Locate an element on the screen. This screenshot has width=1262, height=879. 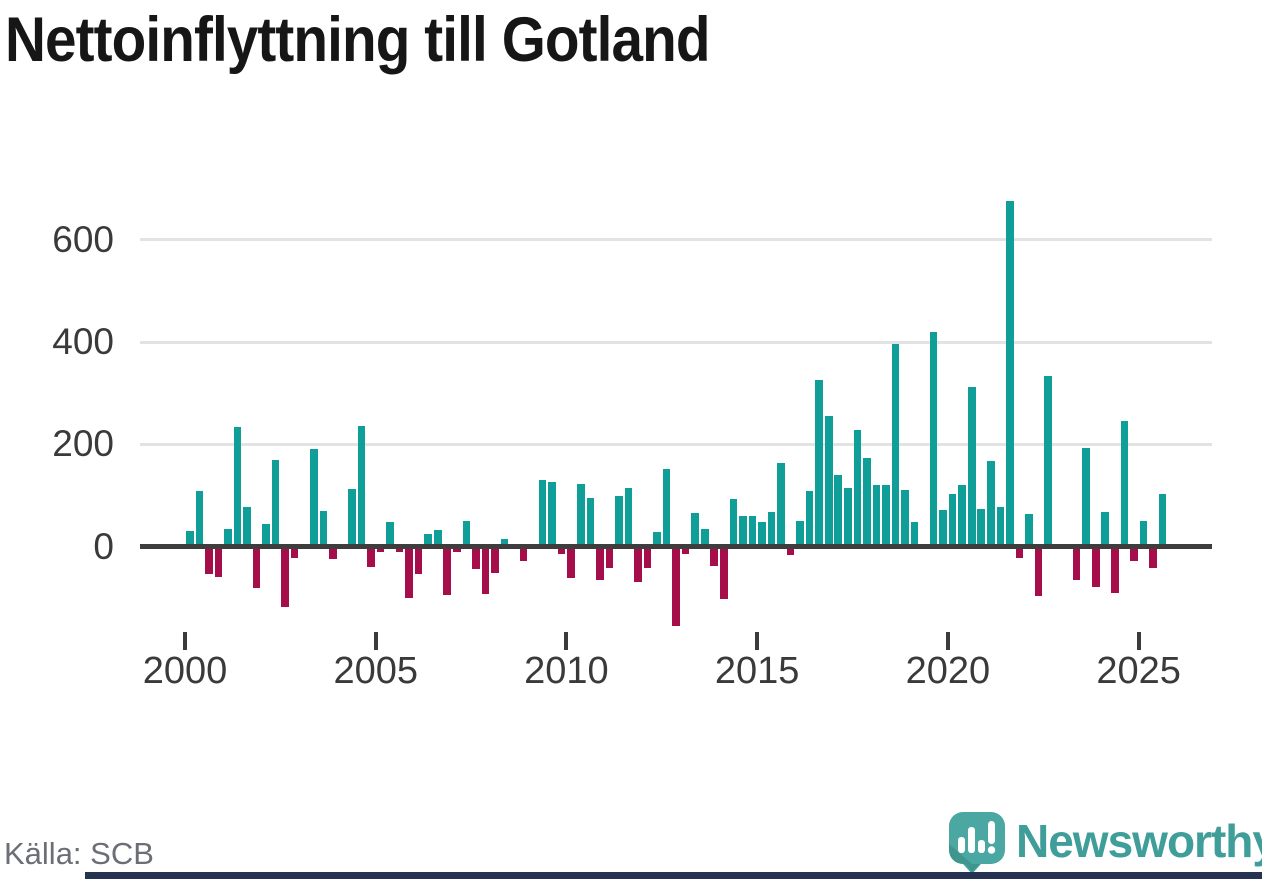
bar-2018Q2 is located at coordinates (886, 514).